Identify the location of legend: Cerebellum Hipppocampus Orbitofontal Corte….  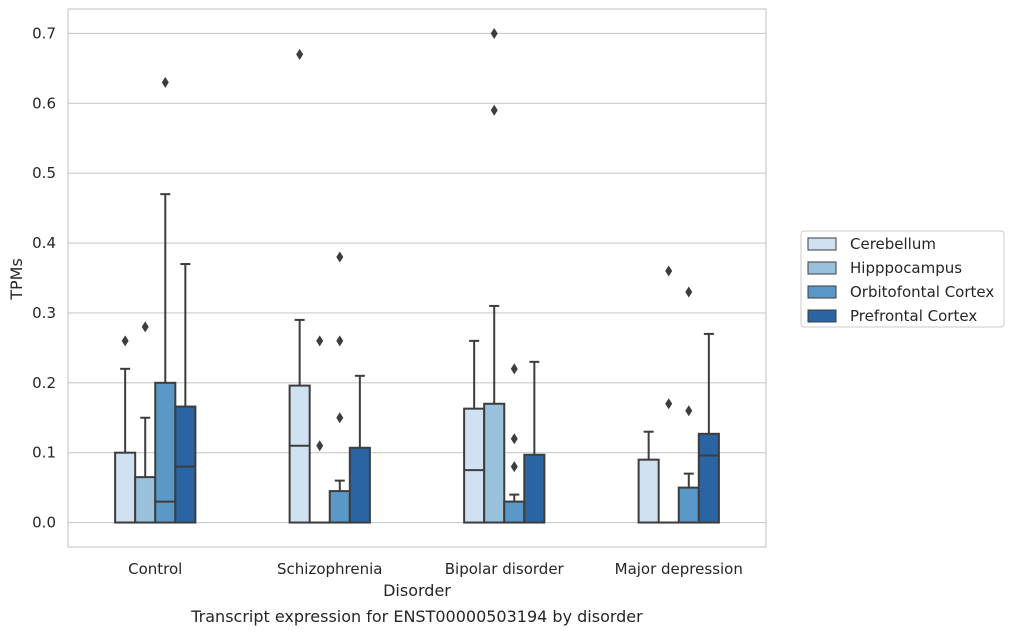
(902, 279).